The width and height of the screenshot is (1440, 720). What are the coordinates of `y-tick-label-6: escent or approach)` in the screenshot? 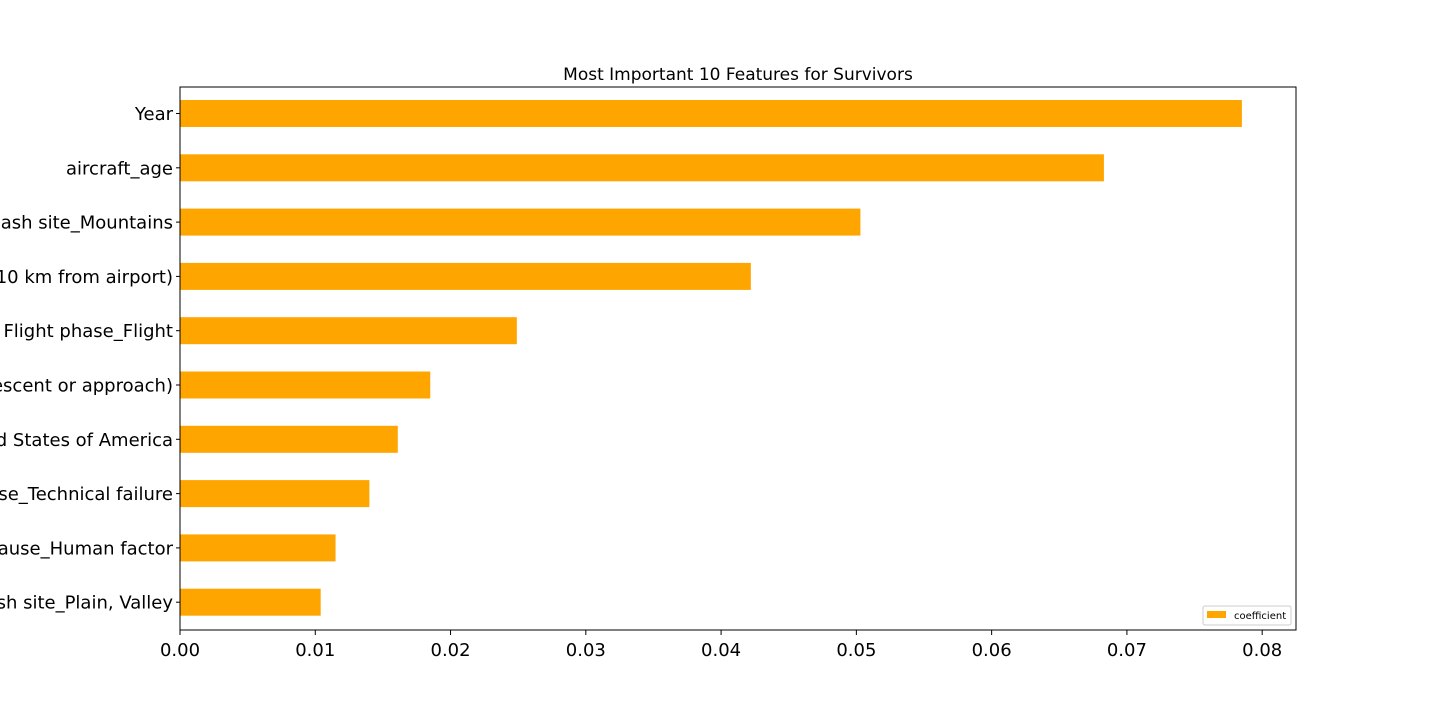 It's located at (86, 386).